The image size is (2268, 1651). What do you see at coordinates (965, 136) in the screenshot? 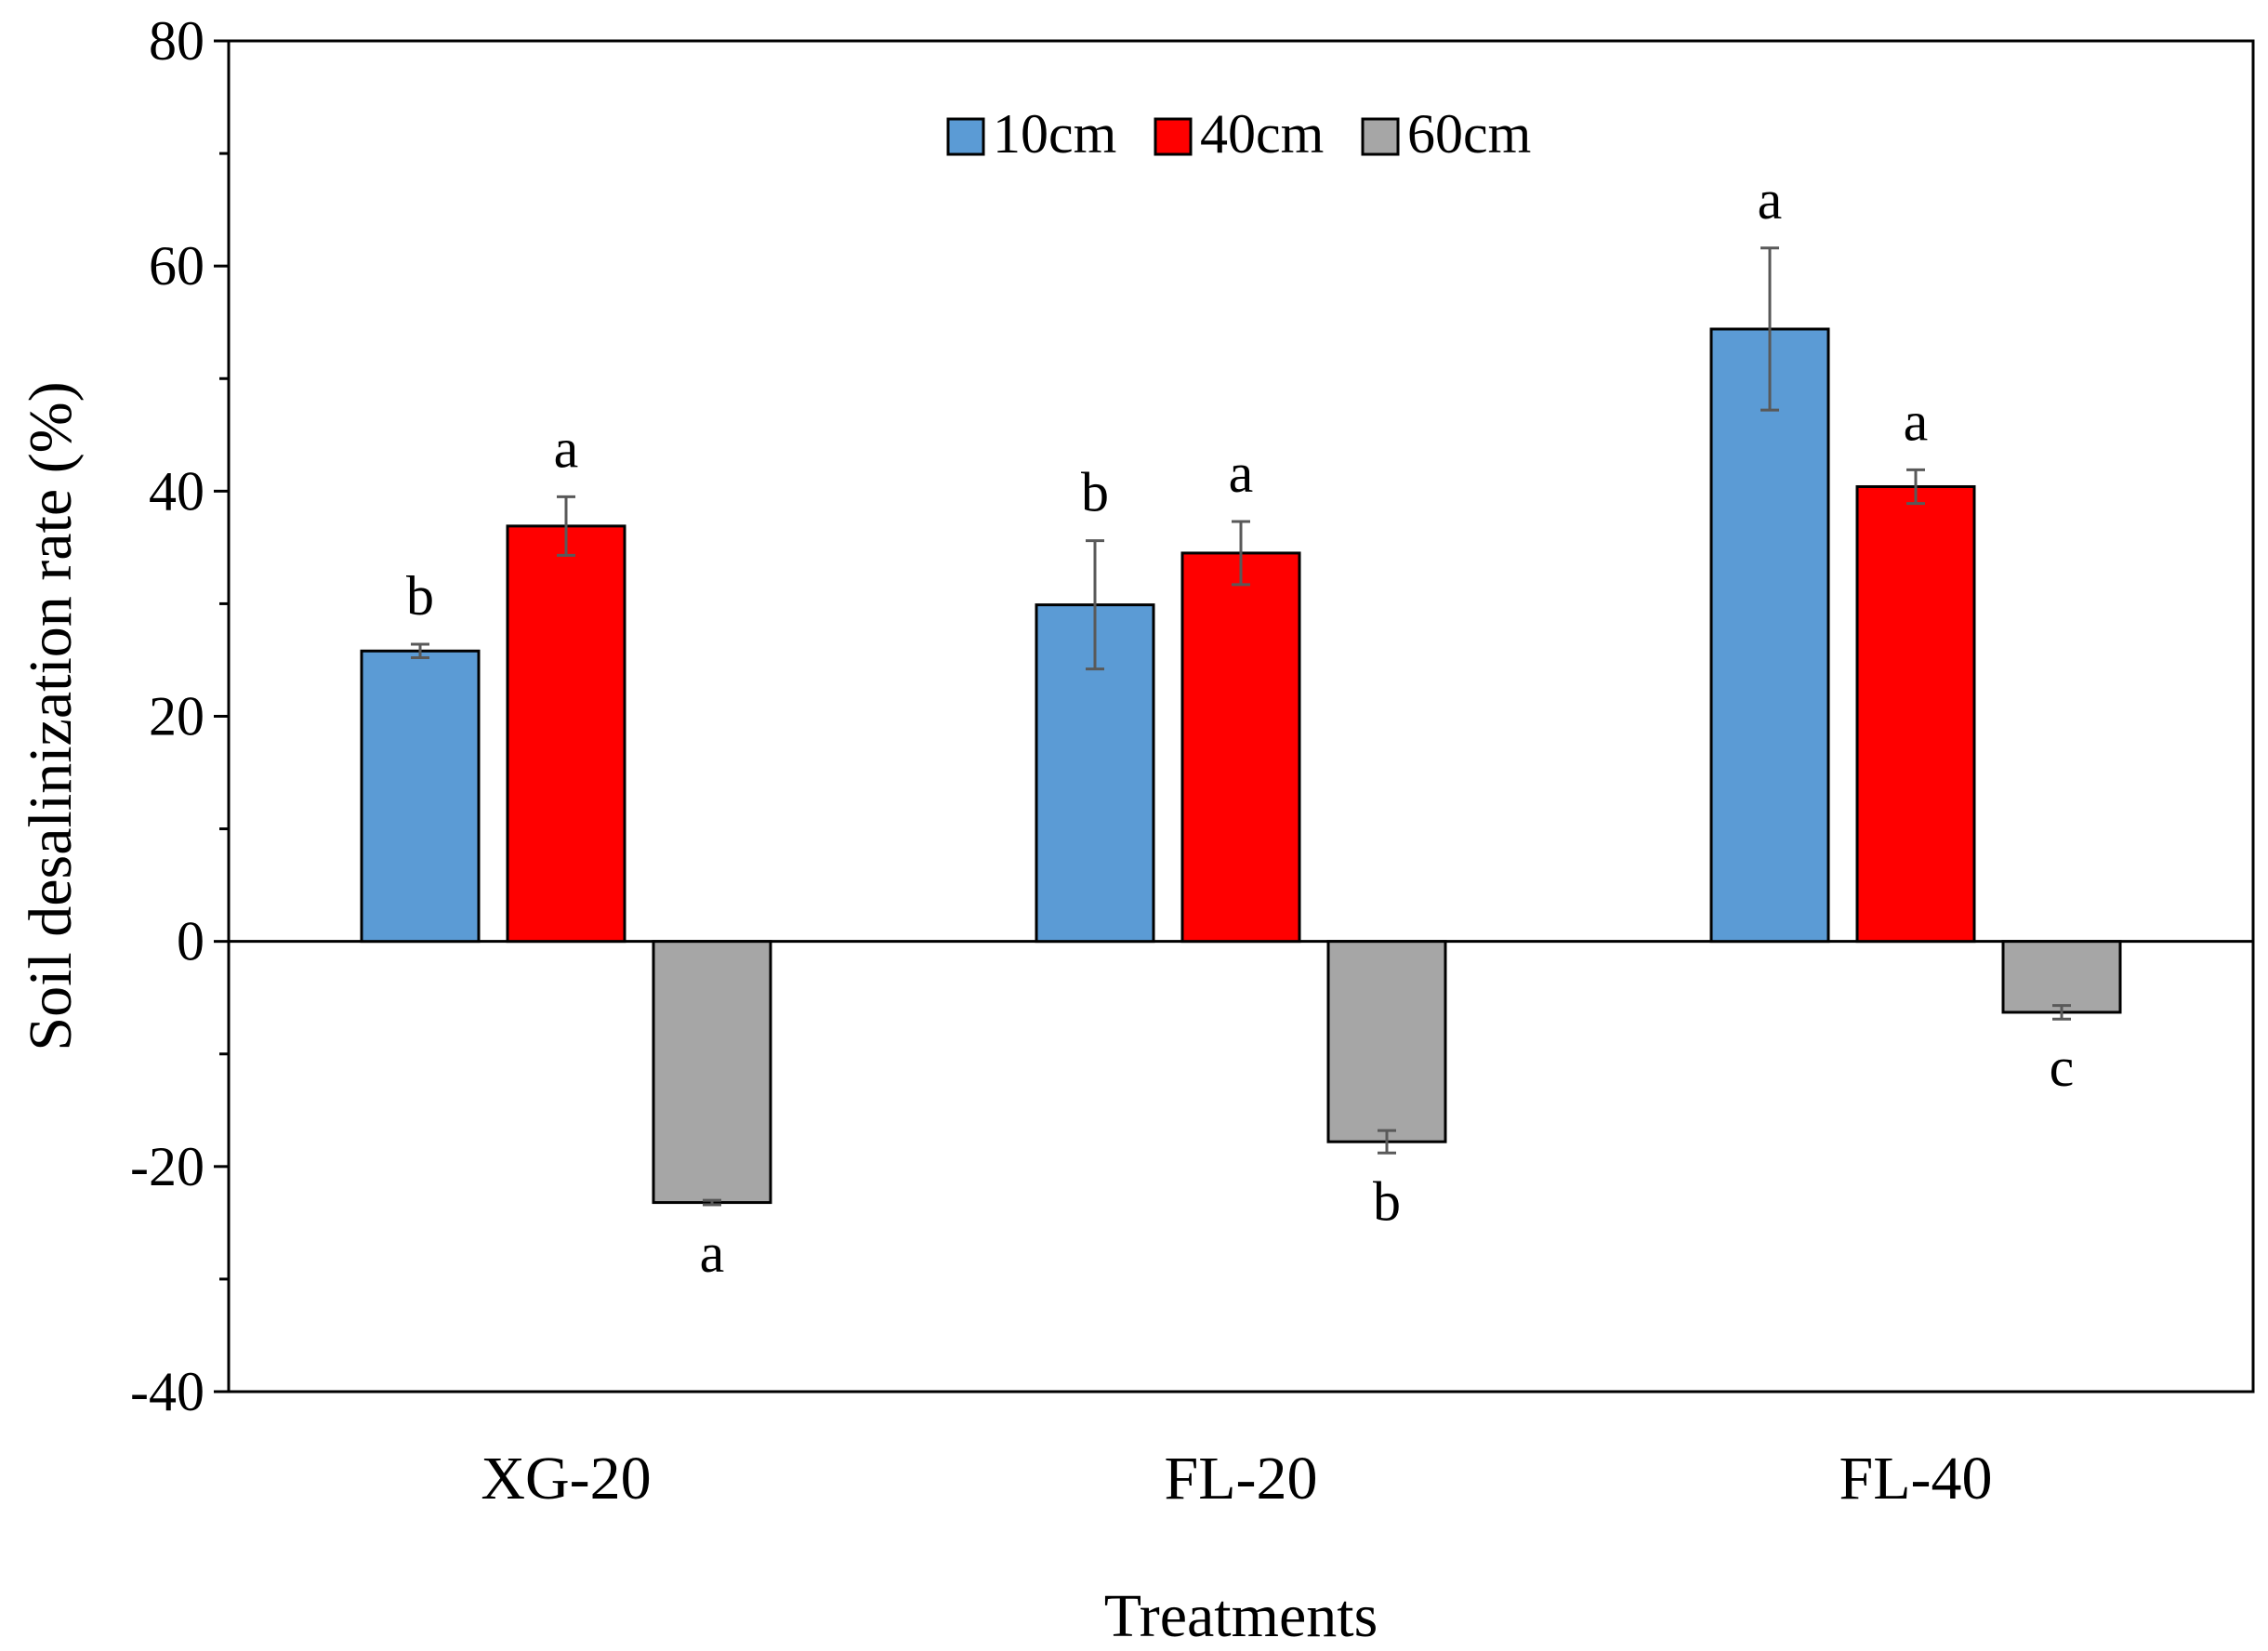
I see `legend-swatch-10cm` at bounding box center [965, 136].